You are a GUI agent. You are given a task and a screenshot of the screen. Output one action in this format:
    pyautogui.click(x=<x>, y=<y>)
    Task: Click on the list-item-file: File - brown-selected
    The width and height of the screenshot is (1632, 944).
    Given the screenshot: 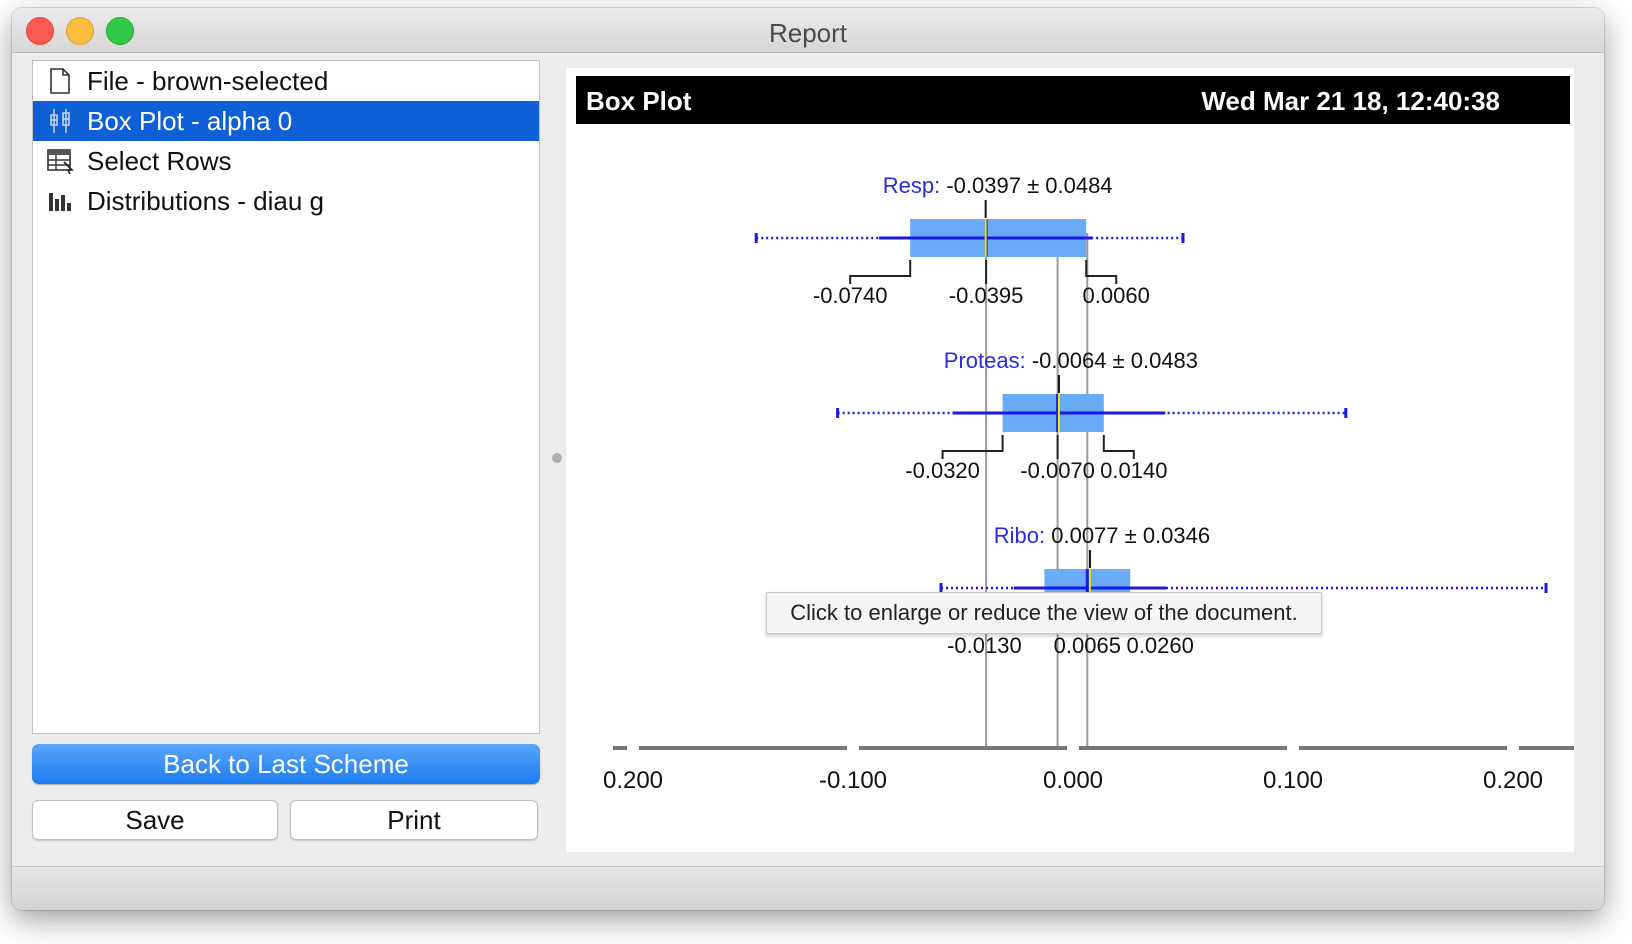 What is the action you would take?
    pyautogui.click(x=286, y=81)
    